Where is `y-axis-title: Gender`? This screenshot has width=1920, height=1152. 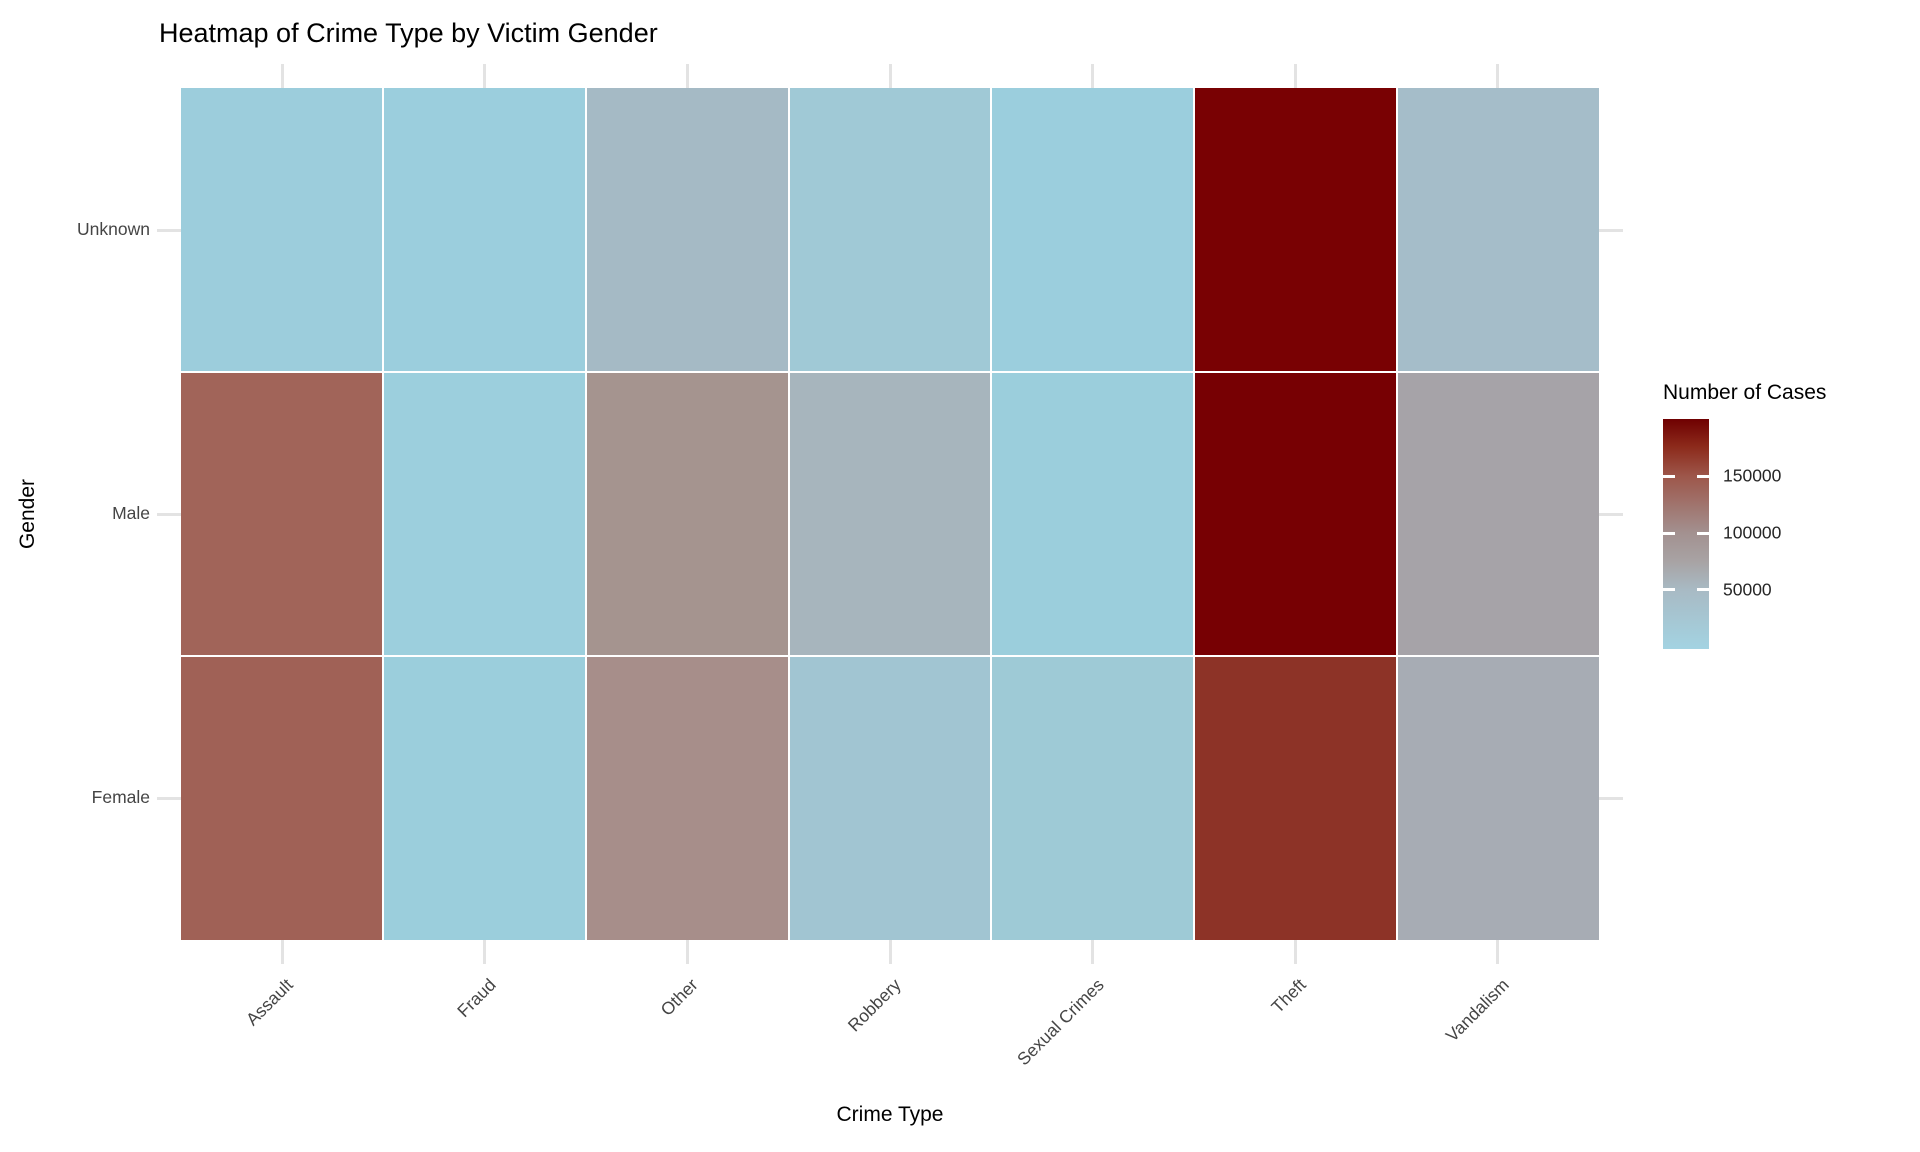 y-axis-title: Gender is located at coordinates (27, 514).